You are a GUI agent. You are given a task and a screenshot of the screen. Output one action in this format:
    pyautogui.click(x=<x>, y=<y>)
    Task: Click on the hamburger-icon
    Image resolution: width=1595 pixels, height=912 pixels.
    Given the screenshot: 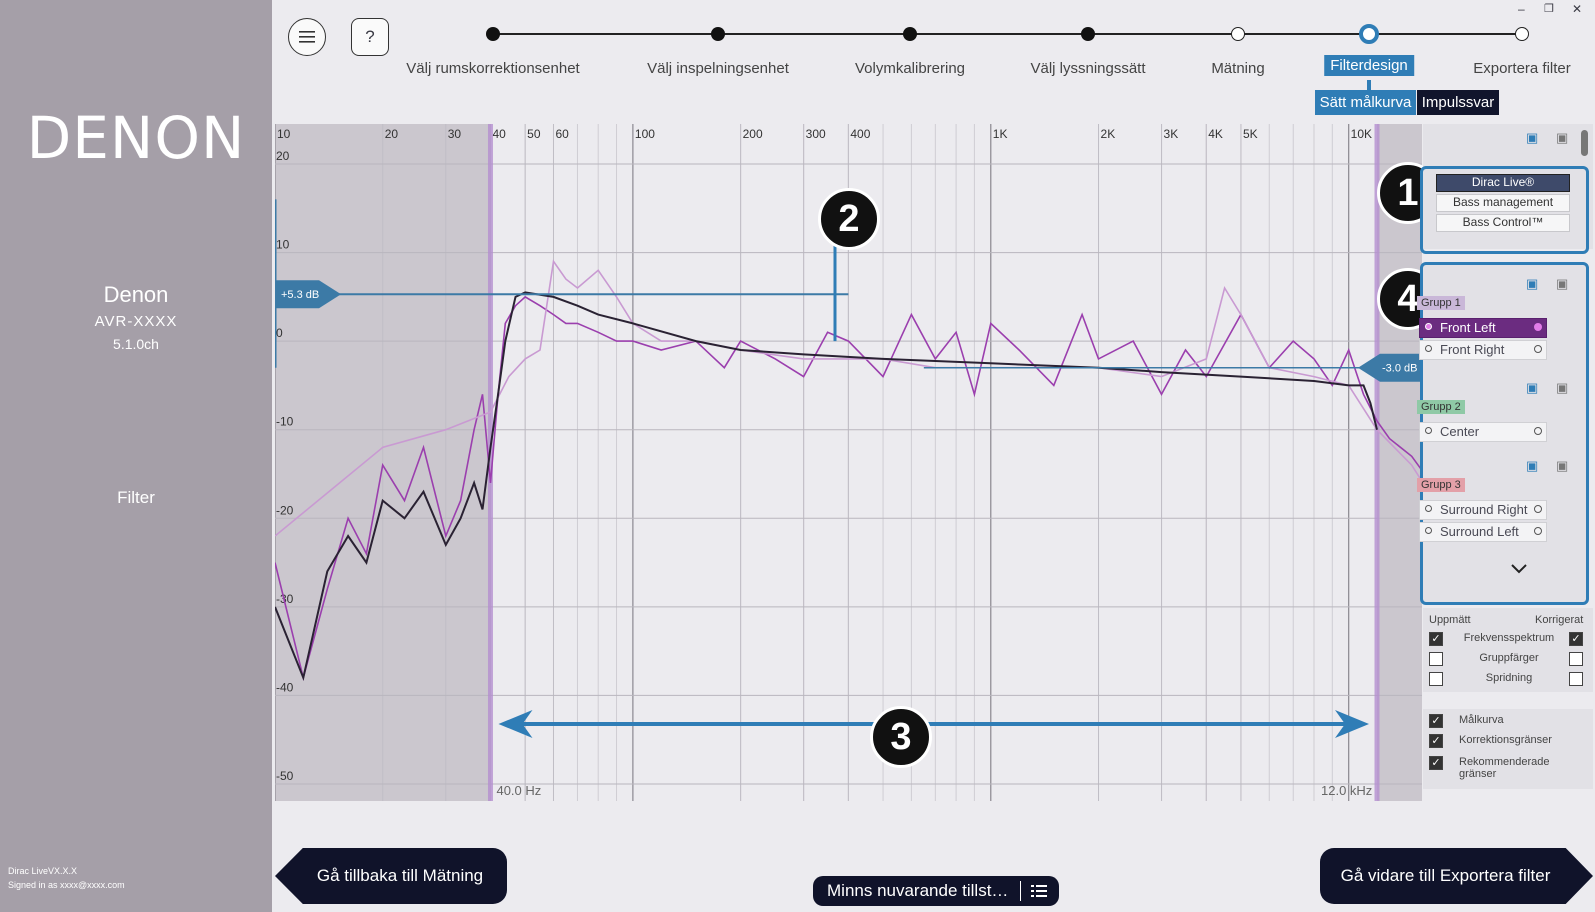 What is the action you would take?
    pyautogui.click(x=307, y=37)
    